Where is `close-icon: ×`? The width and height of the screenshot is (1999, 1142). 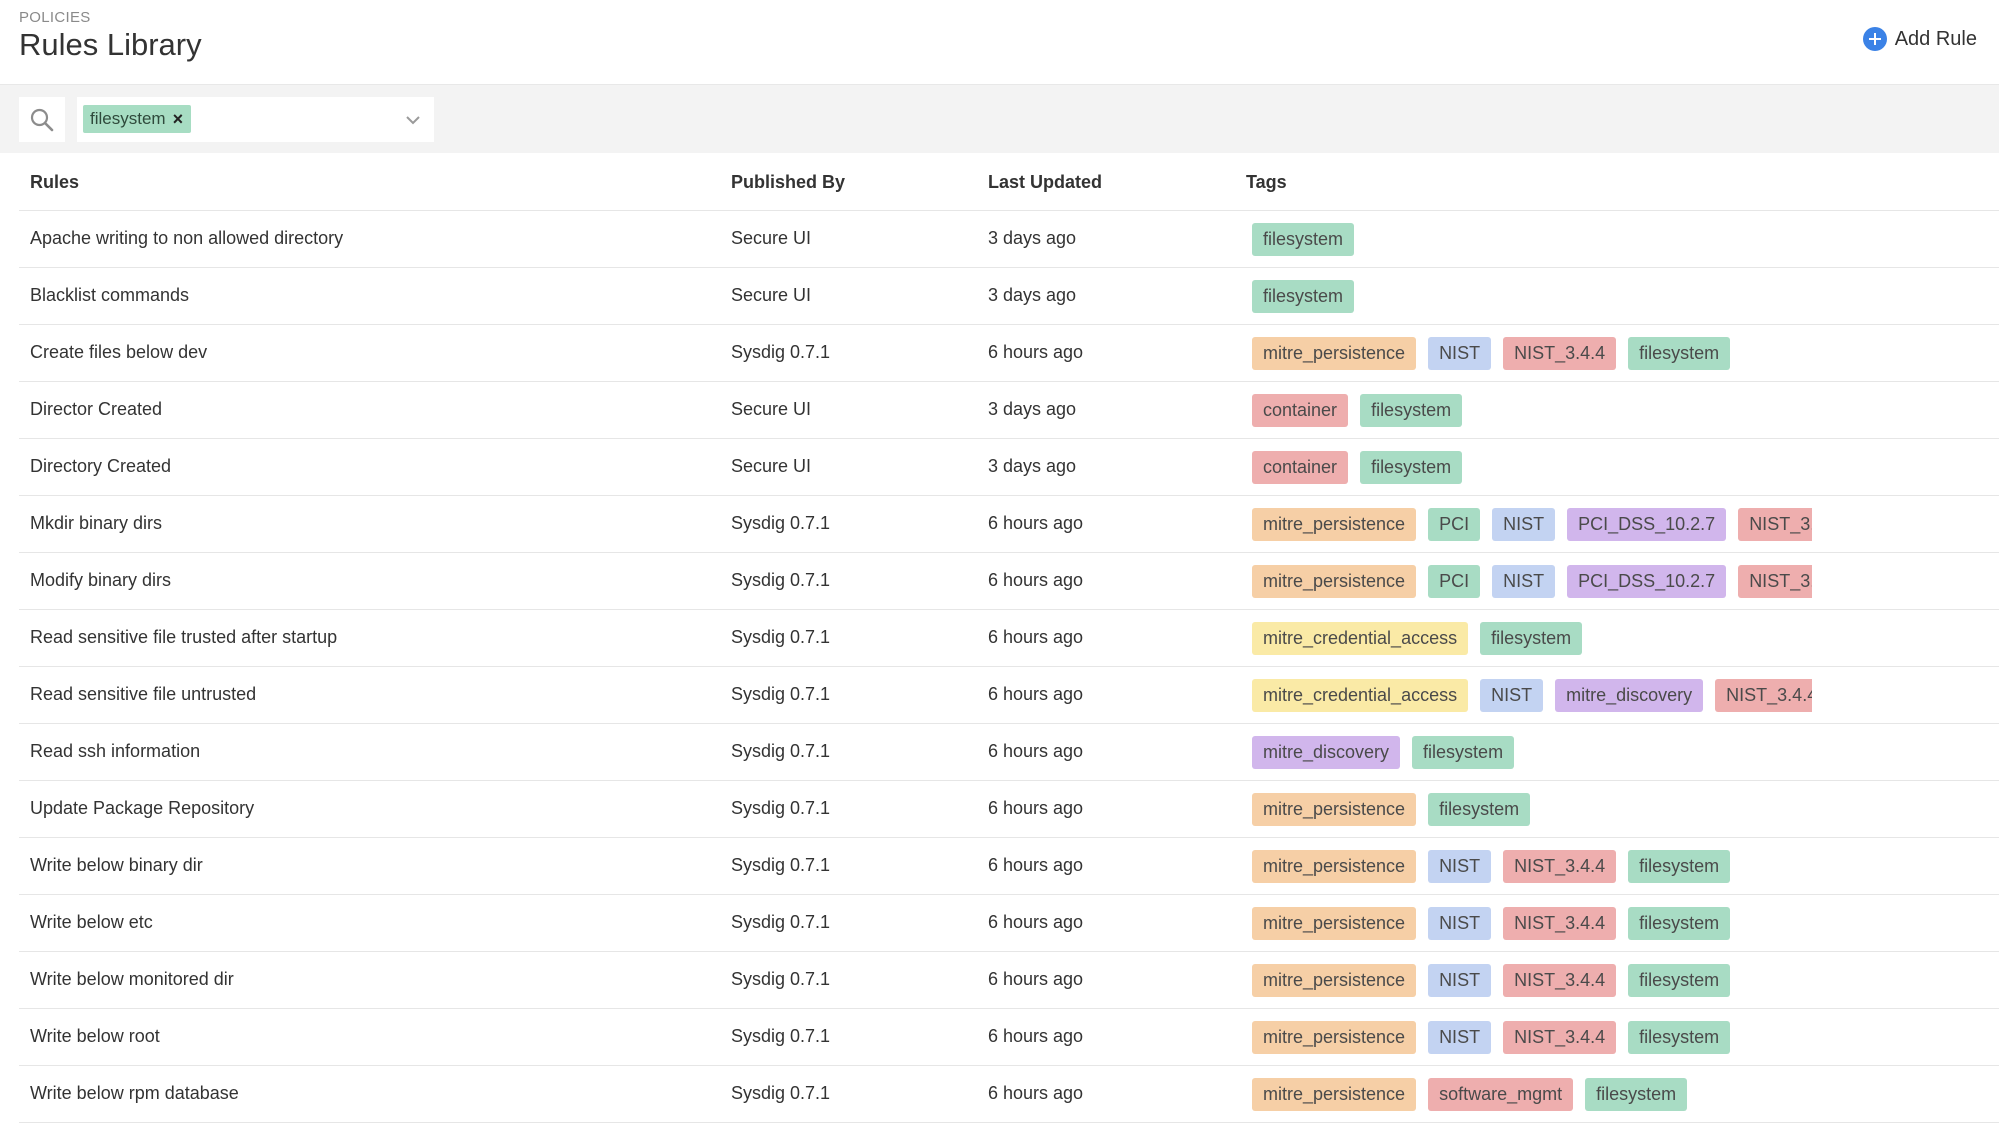 close-icon: × is located at coordinates (178, 119).